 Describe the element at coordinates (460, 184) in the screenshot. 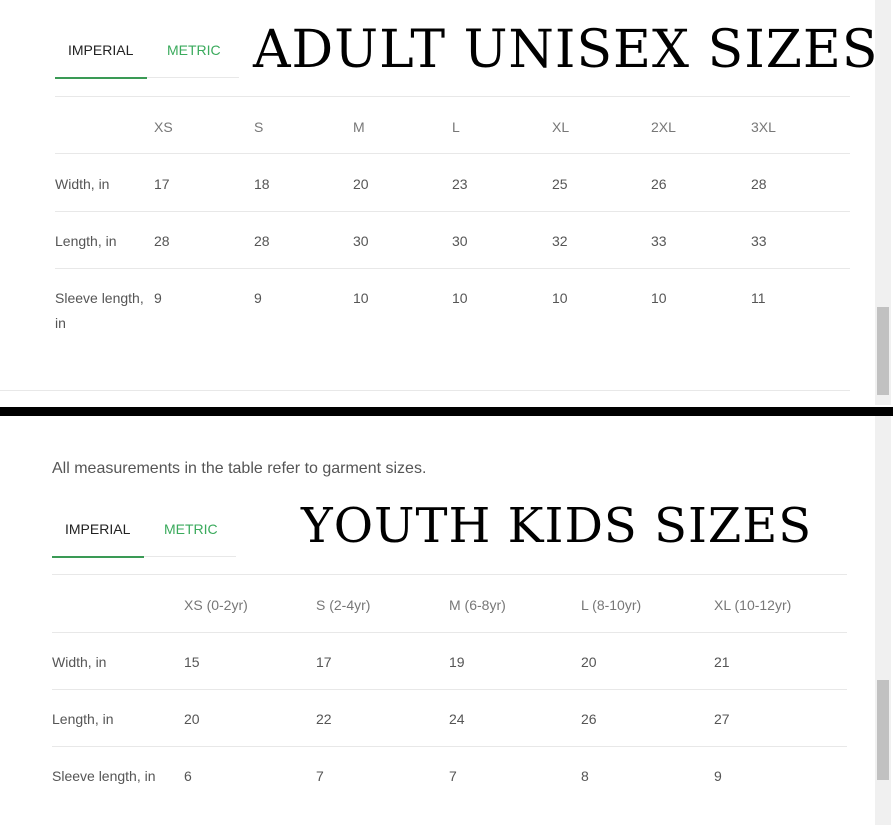

I see `table-cell: 23` at that location.